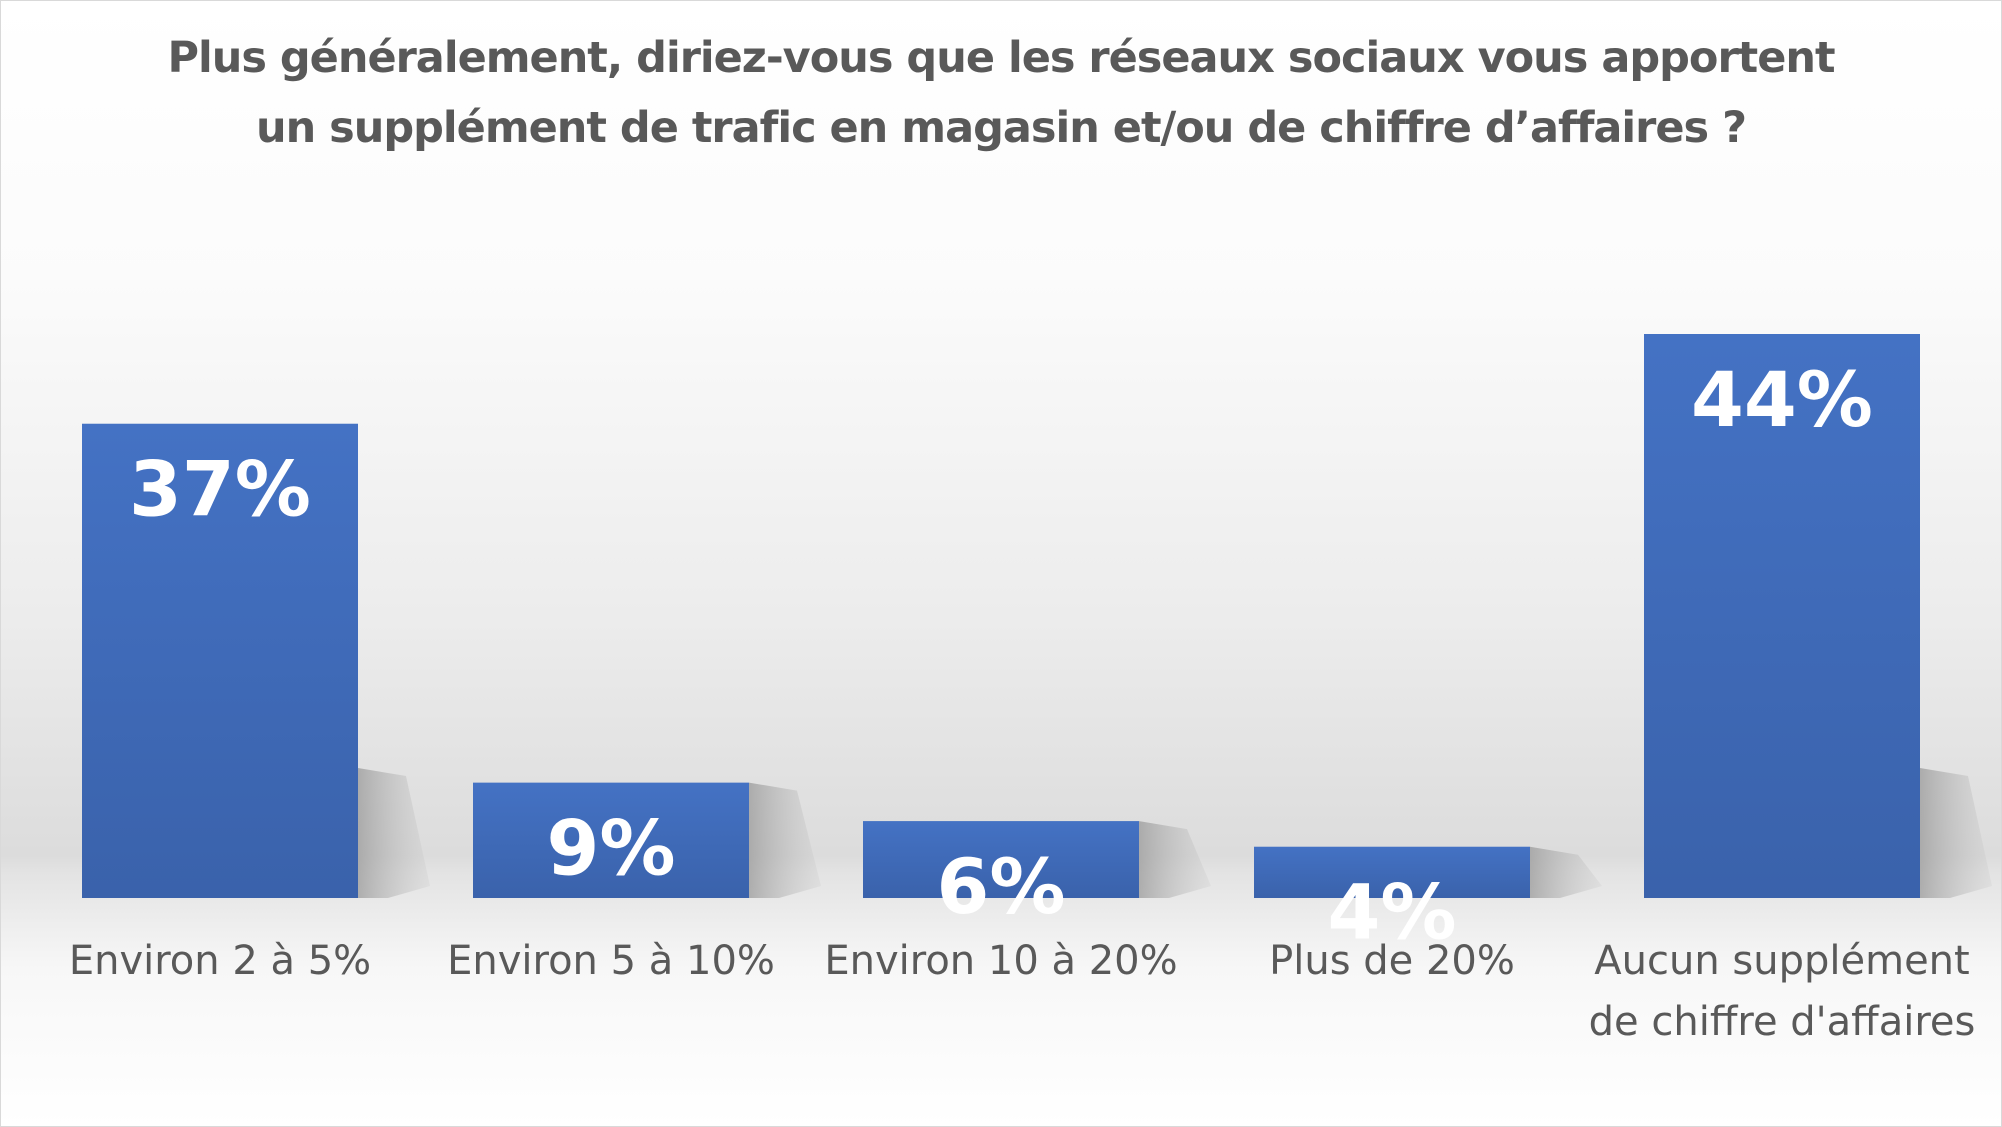 Image resolution: width=2002 pixels, height=1127 pixels. What do you see at coordinates (220, 489) in the screenshot?
I see `data-label: 37%` at bounding box center [220, 489].